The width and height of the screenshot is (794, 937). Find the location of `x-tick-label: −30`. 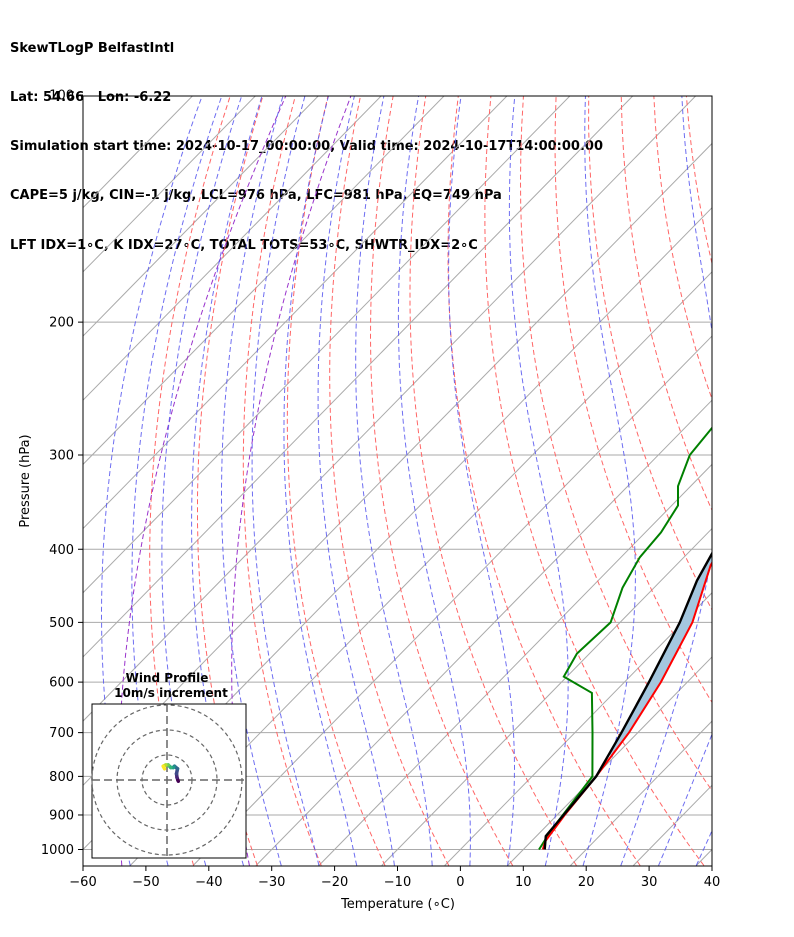

x-tick-label: −30 is located at coordinates (271, 882).